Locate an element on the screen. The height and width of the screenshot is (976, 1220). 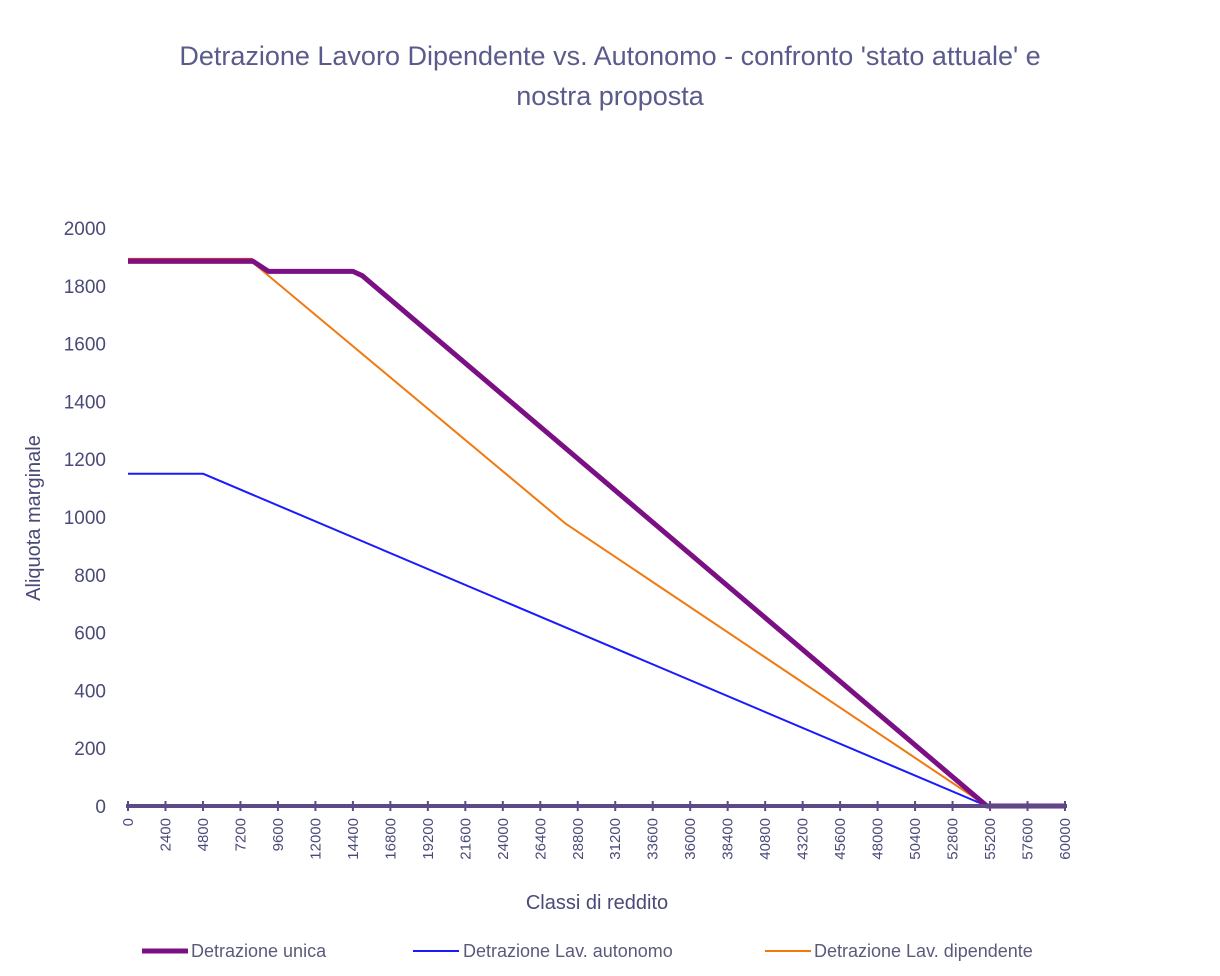
x-tick-label: 2400 is located at coordinates (165, 834).